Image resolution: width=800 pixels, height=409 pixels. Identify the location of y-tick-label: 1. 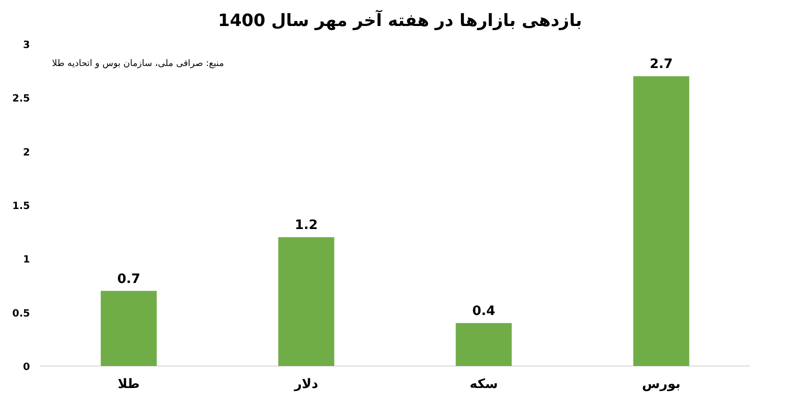
(26, 260).